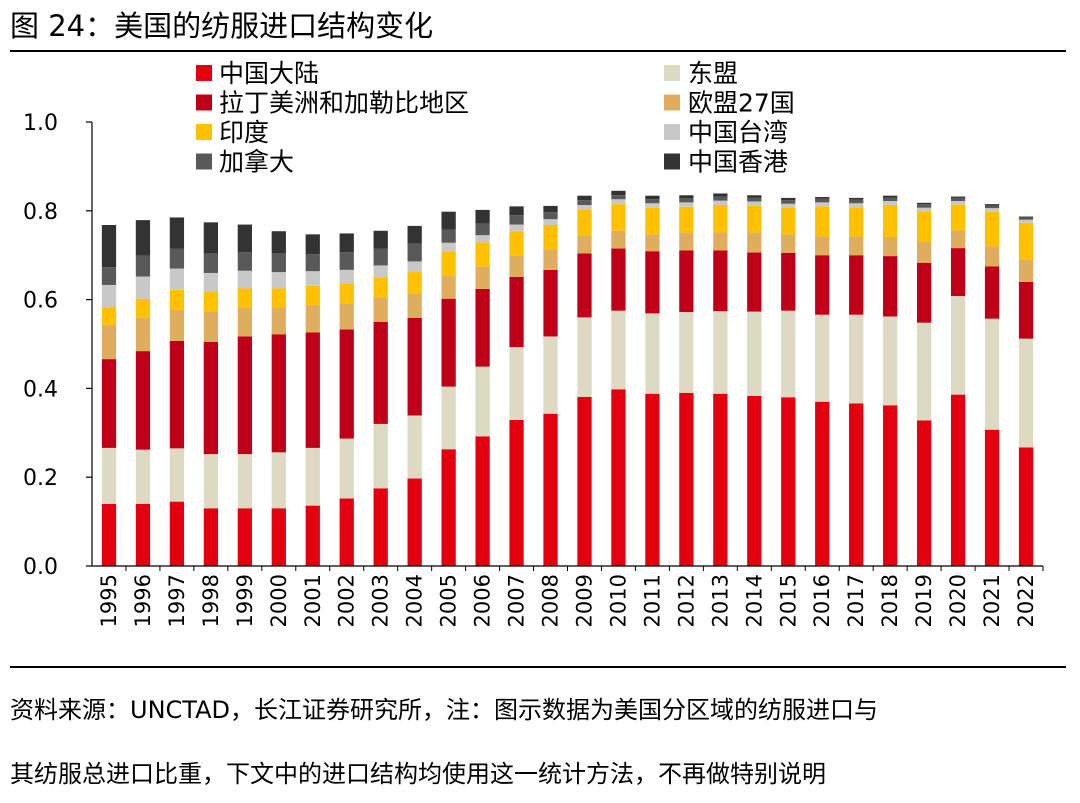  Describe the element at coordinates (256, 162) in the screenshot. I see `legend-label: 加拿大` at that location.